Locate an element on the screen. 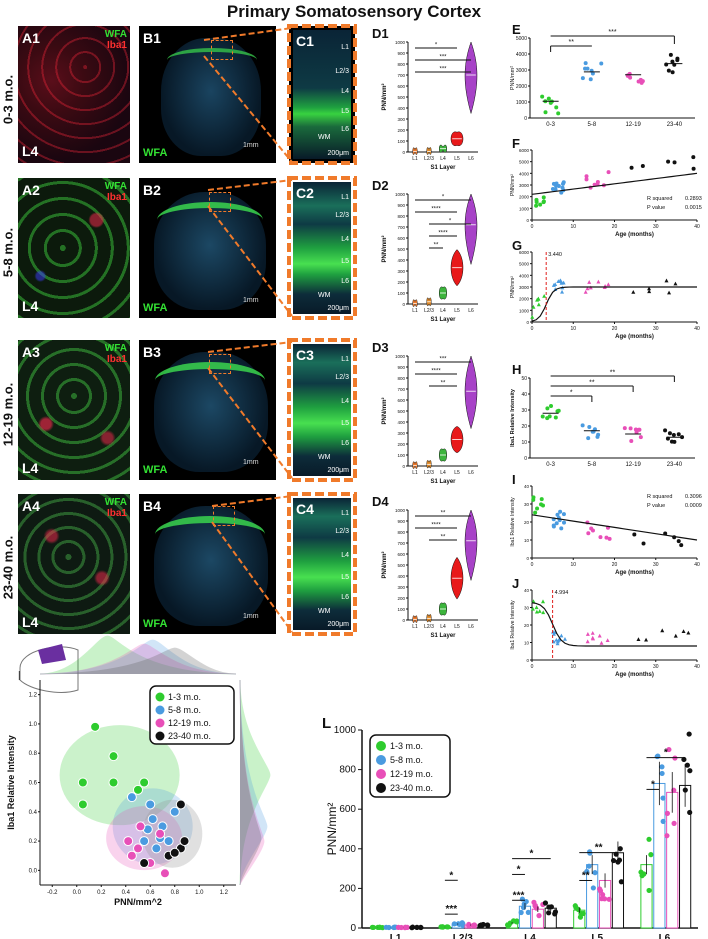 The image size is (708, 939). i-fit-line is located at coordinates (614, 527).